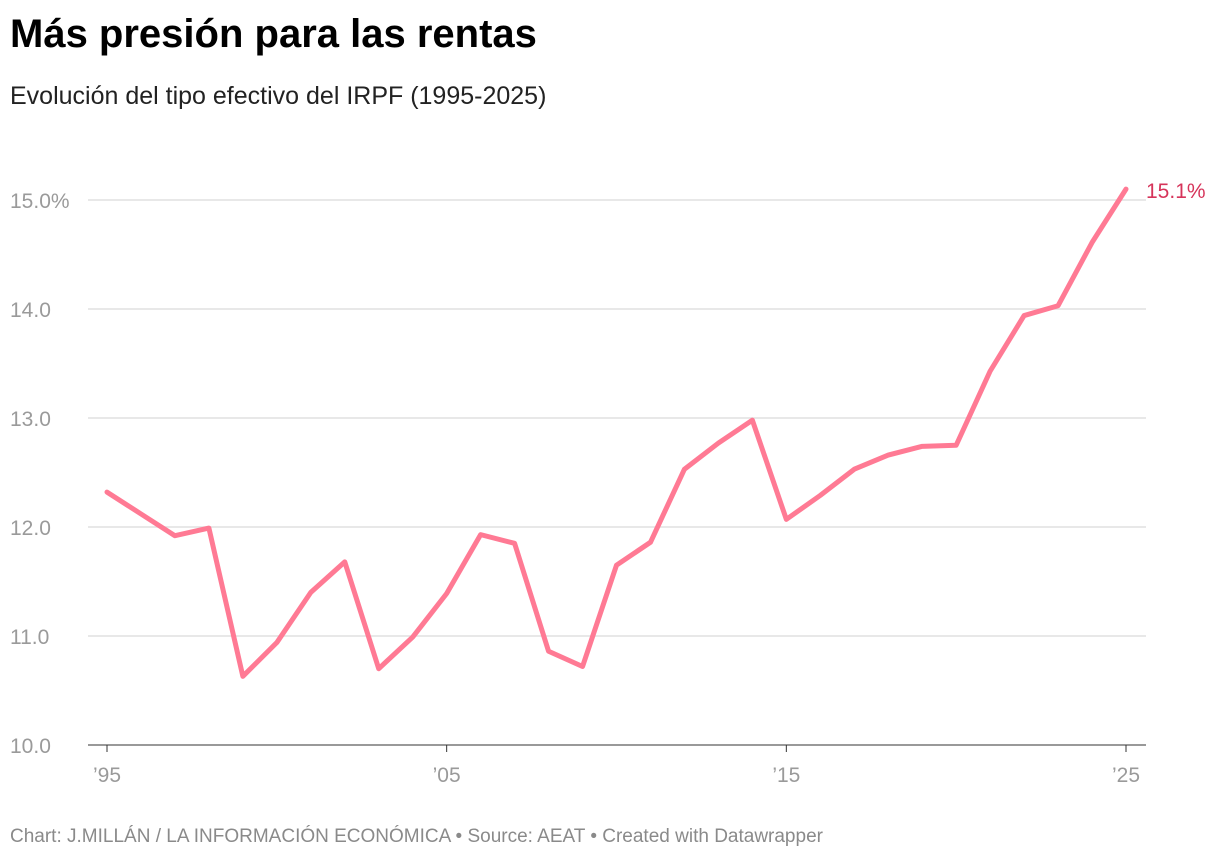  I want to click on x-tick-label: ’15, so click(786, 775).